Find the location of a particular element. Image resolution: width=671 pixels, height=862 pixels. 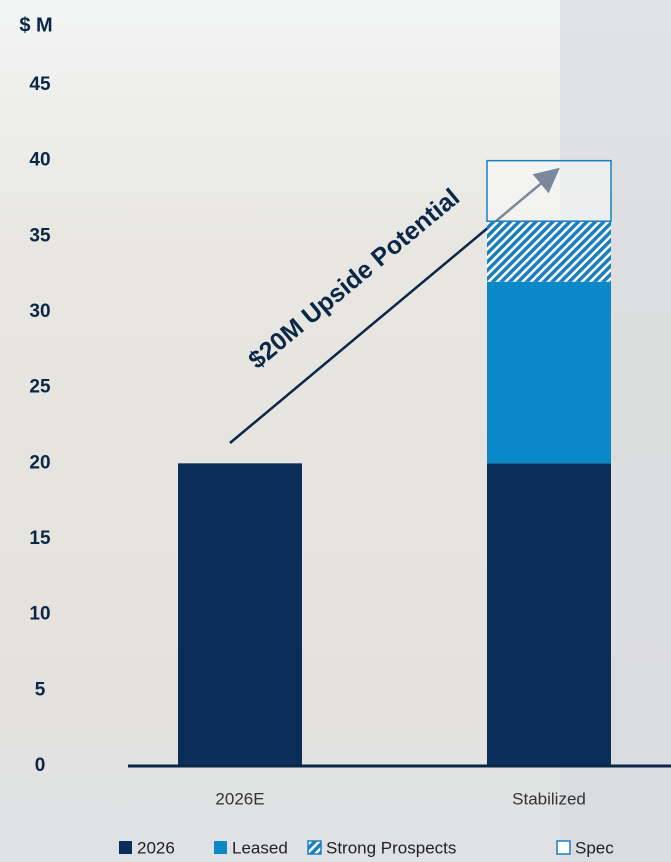

y-tick-label: 15 is located at coordinates (40, 538).